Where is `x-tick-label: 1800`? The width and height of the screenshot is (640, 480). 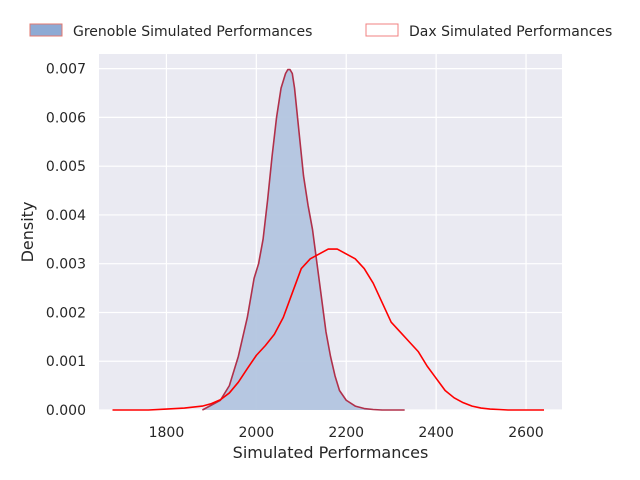 x-tick-label: 1800 is located at coordinates (167, 433).